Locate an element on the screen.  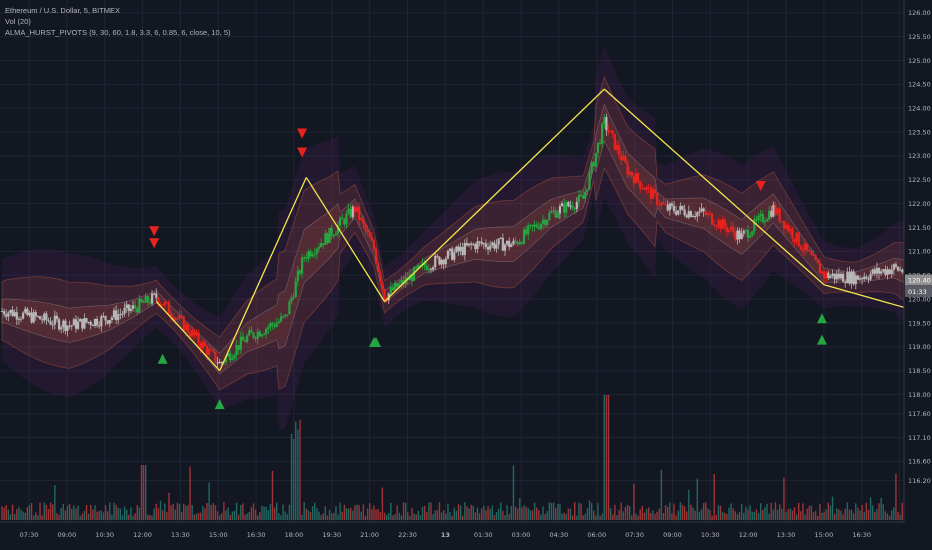
zigzag-segment is located at coordinates (714, 187).